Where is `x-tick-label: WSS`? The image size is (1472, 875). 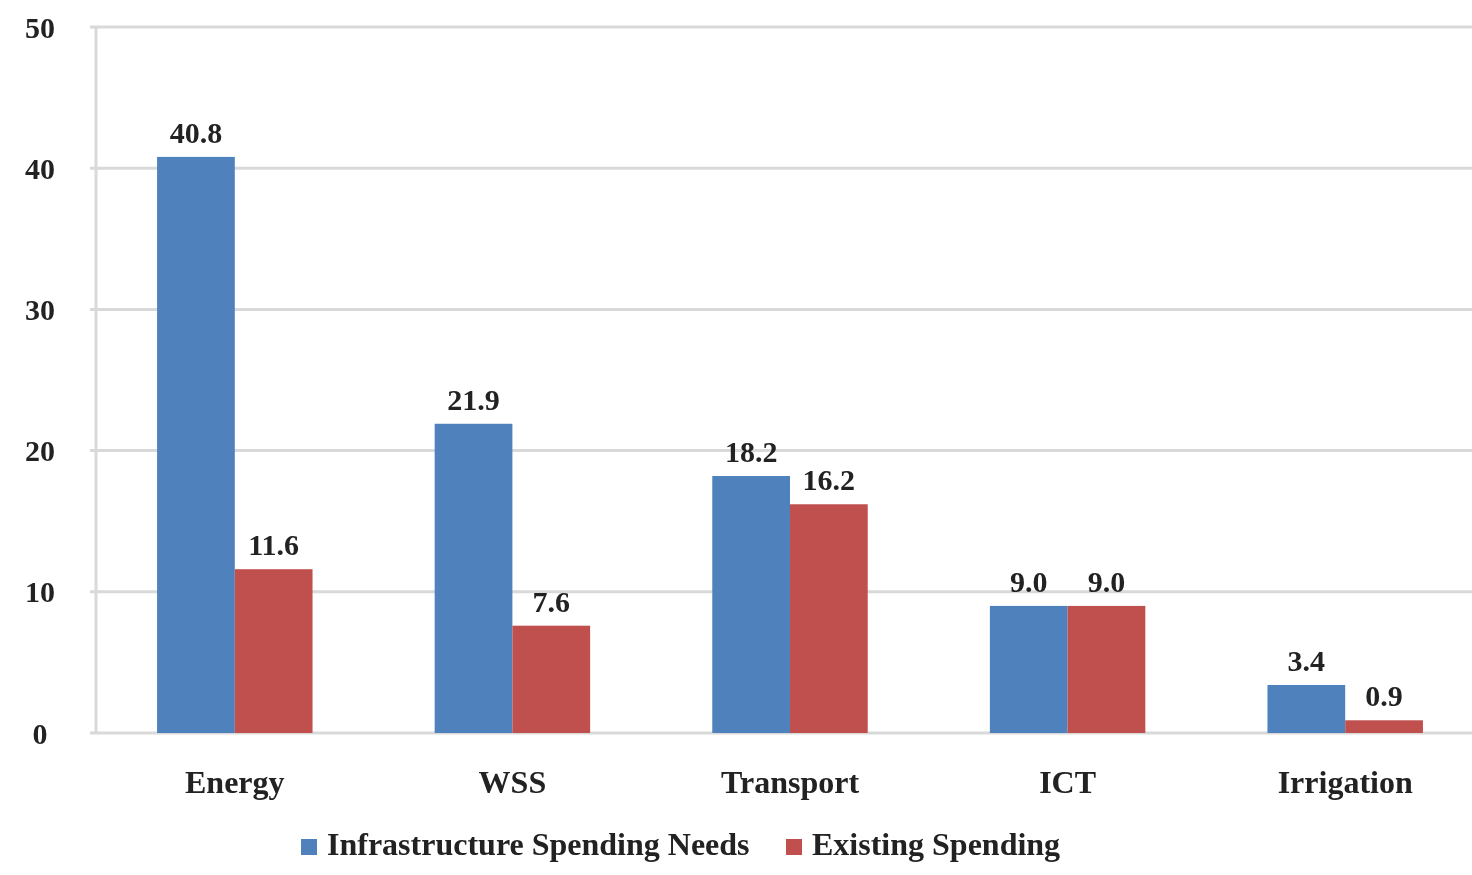 x-tick-label: WSS is located at coordinates (512, 782).